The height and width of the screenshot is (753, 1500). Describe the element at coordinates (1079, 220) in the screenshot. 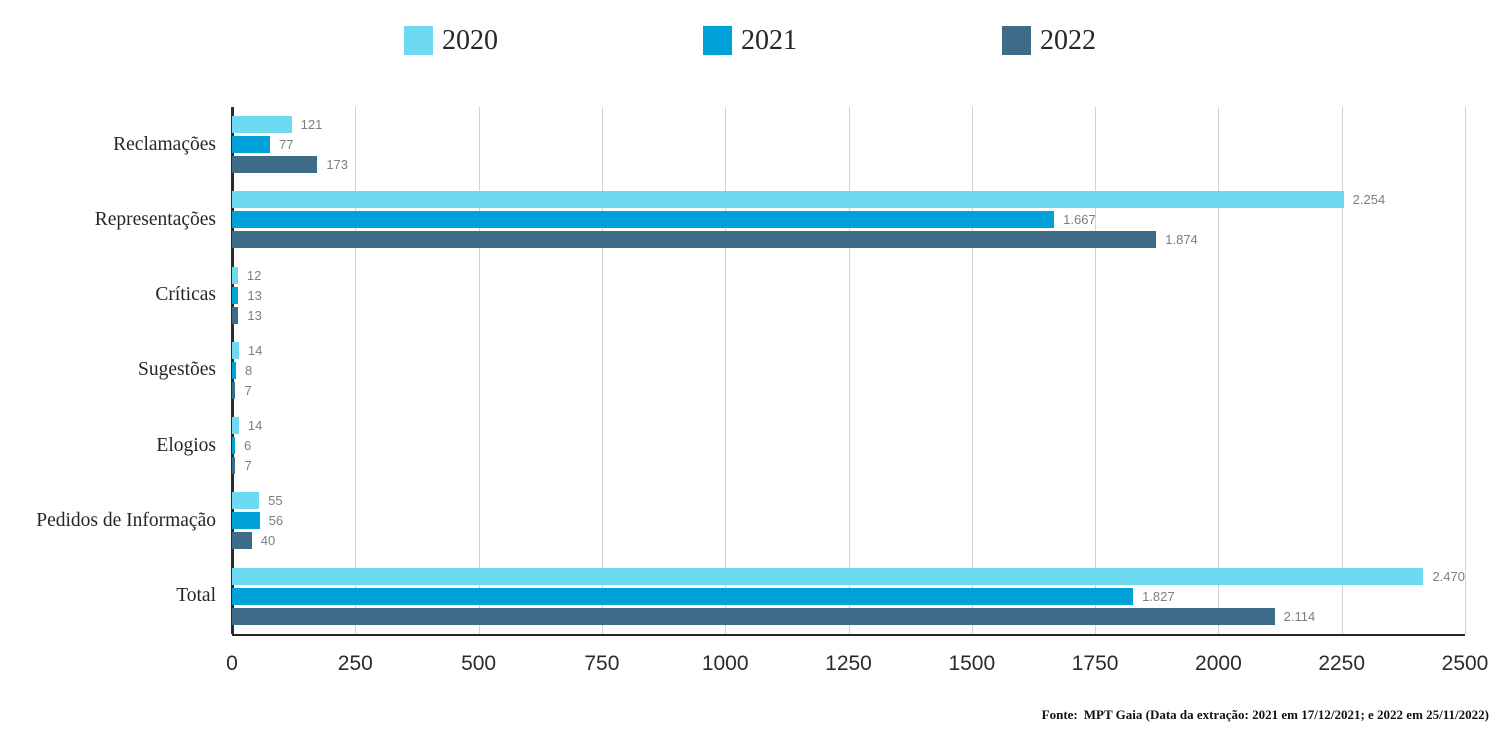

I see `bar-value-label: 1.667` at that location.